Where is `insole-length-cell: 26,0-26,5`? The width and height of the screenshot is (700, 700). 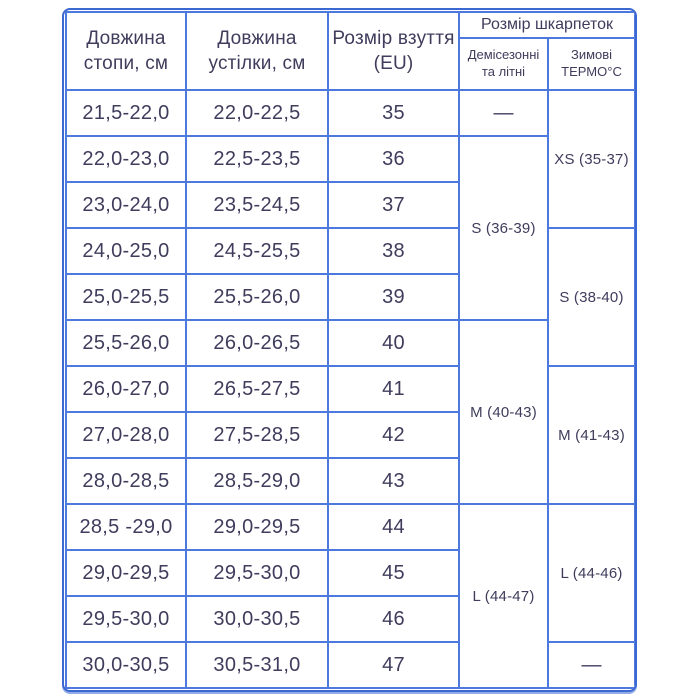 insole-length-cell: 26,0-26,5 is located at coordinates (257, 343).